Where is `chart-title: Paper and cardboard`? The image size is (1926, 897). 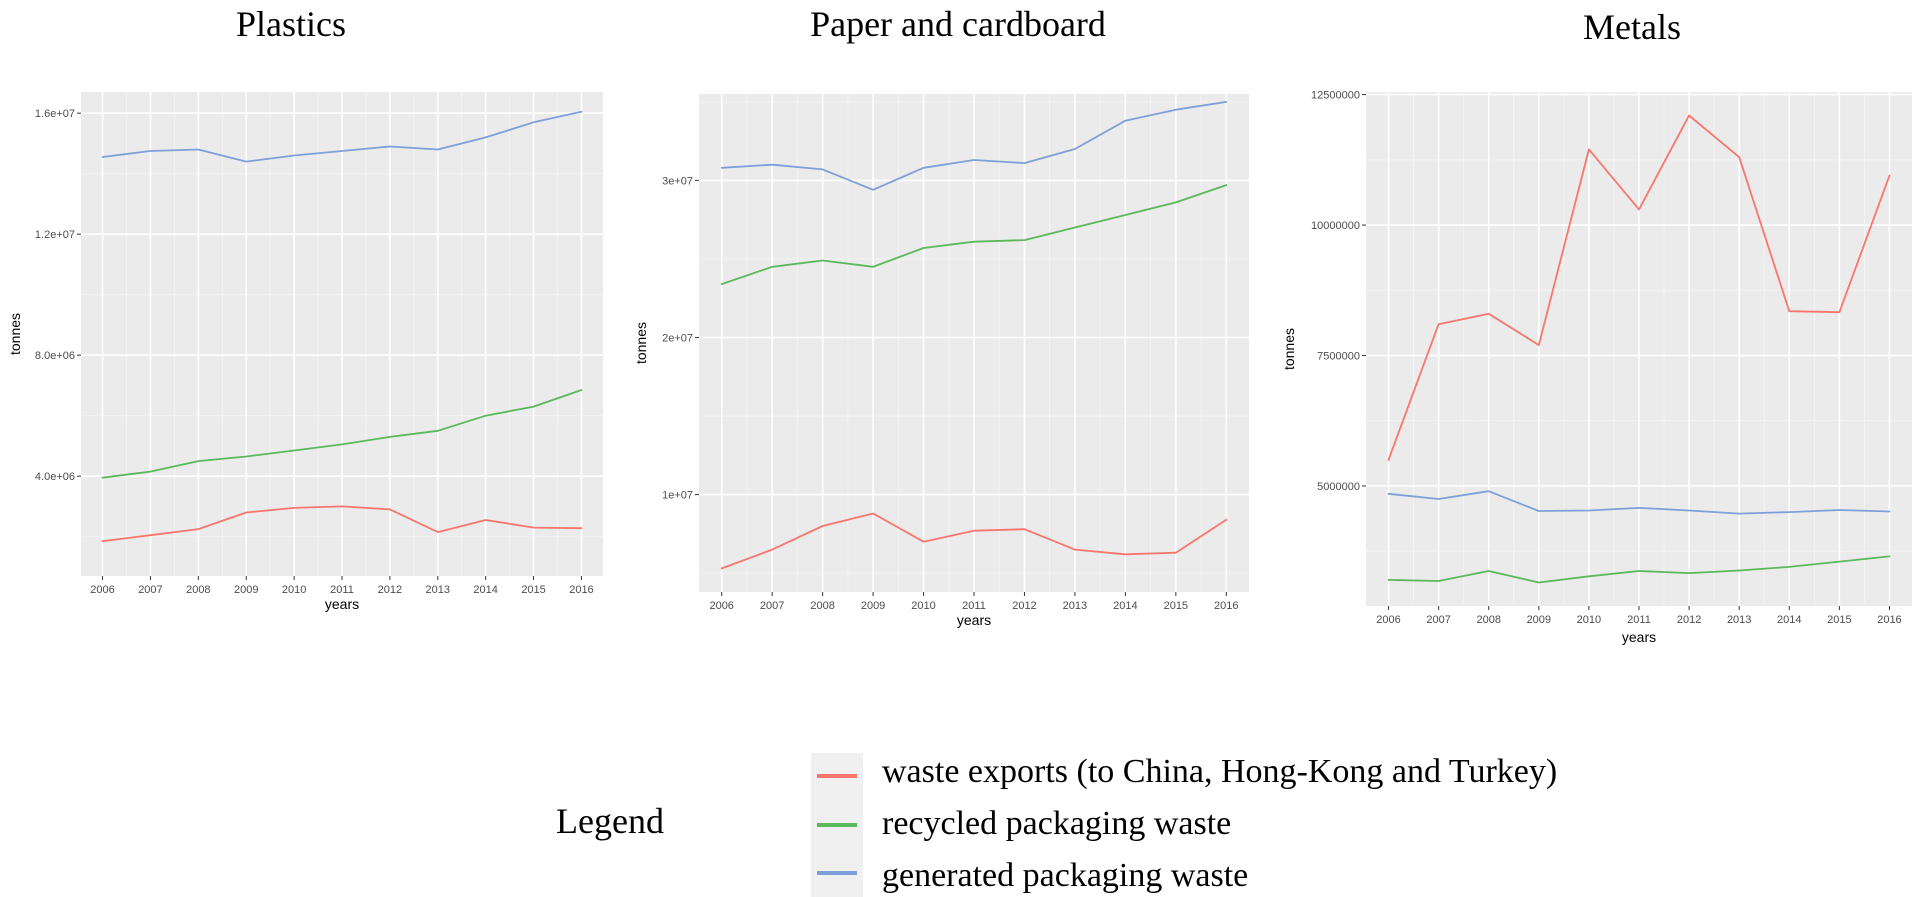
chart-title: Paper and cardboard is located at coordinates (958, 24).